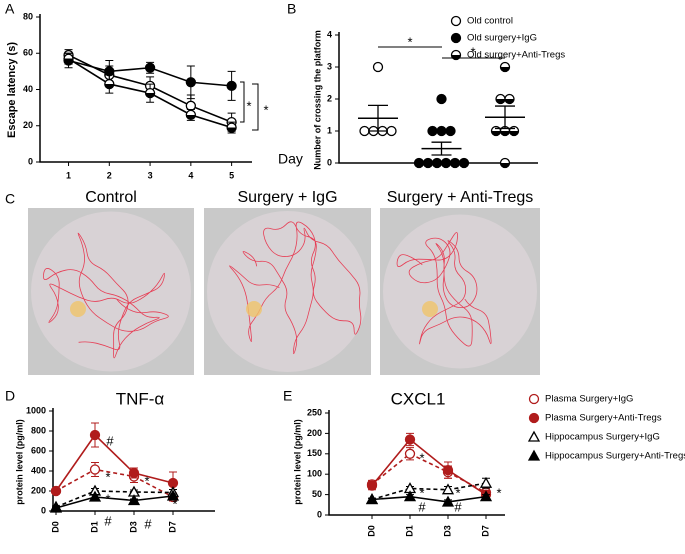  What do you see at coordinates (314, 412) in the screenshot?
I see `y-tick-label: 250` at bounding box center [314, 412].